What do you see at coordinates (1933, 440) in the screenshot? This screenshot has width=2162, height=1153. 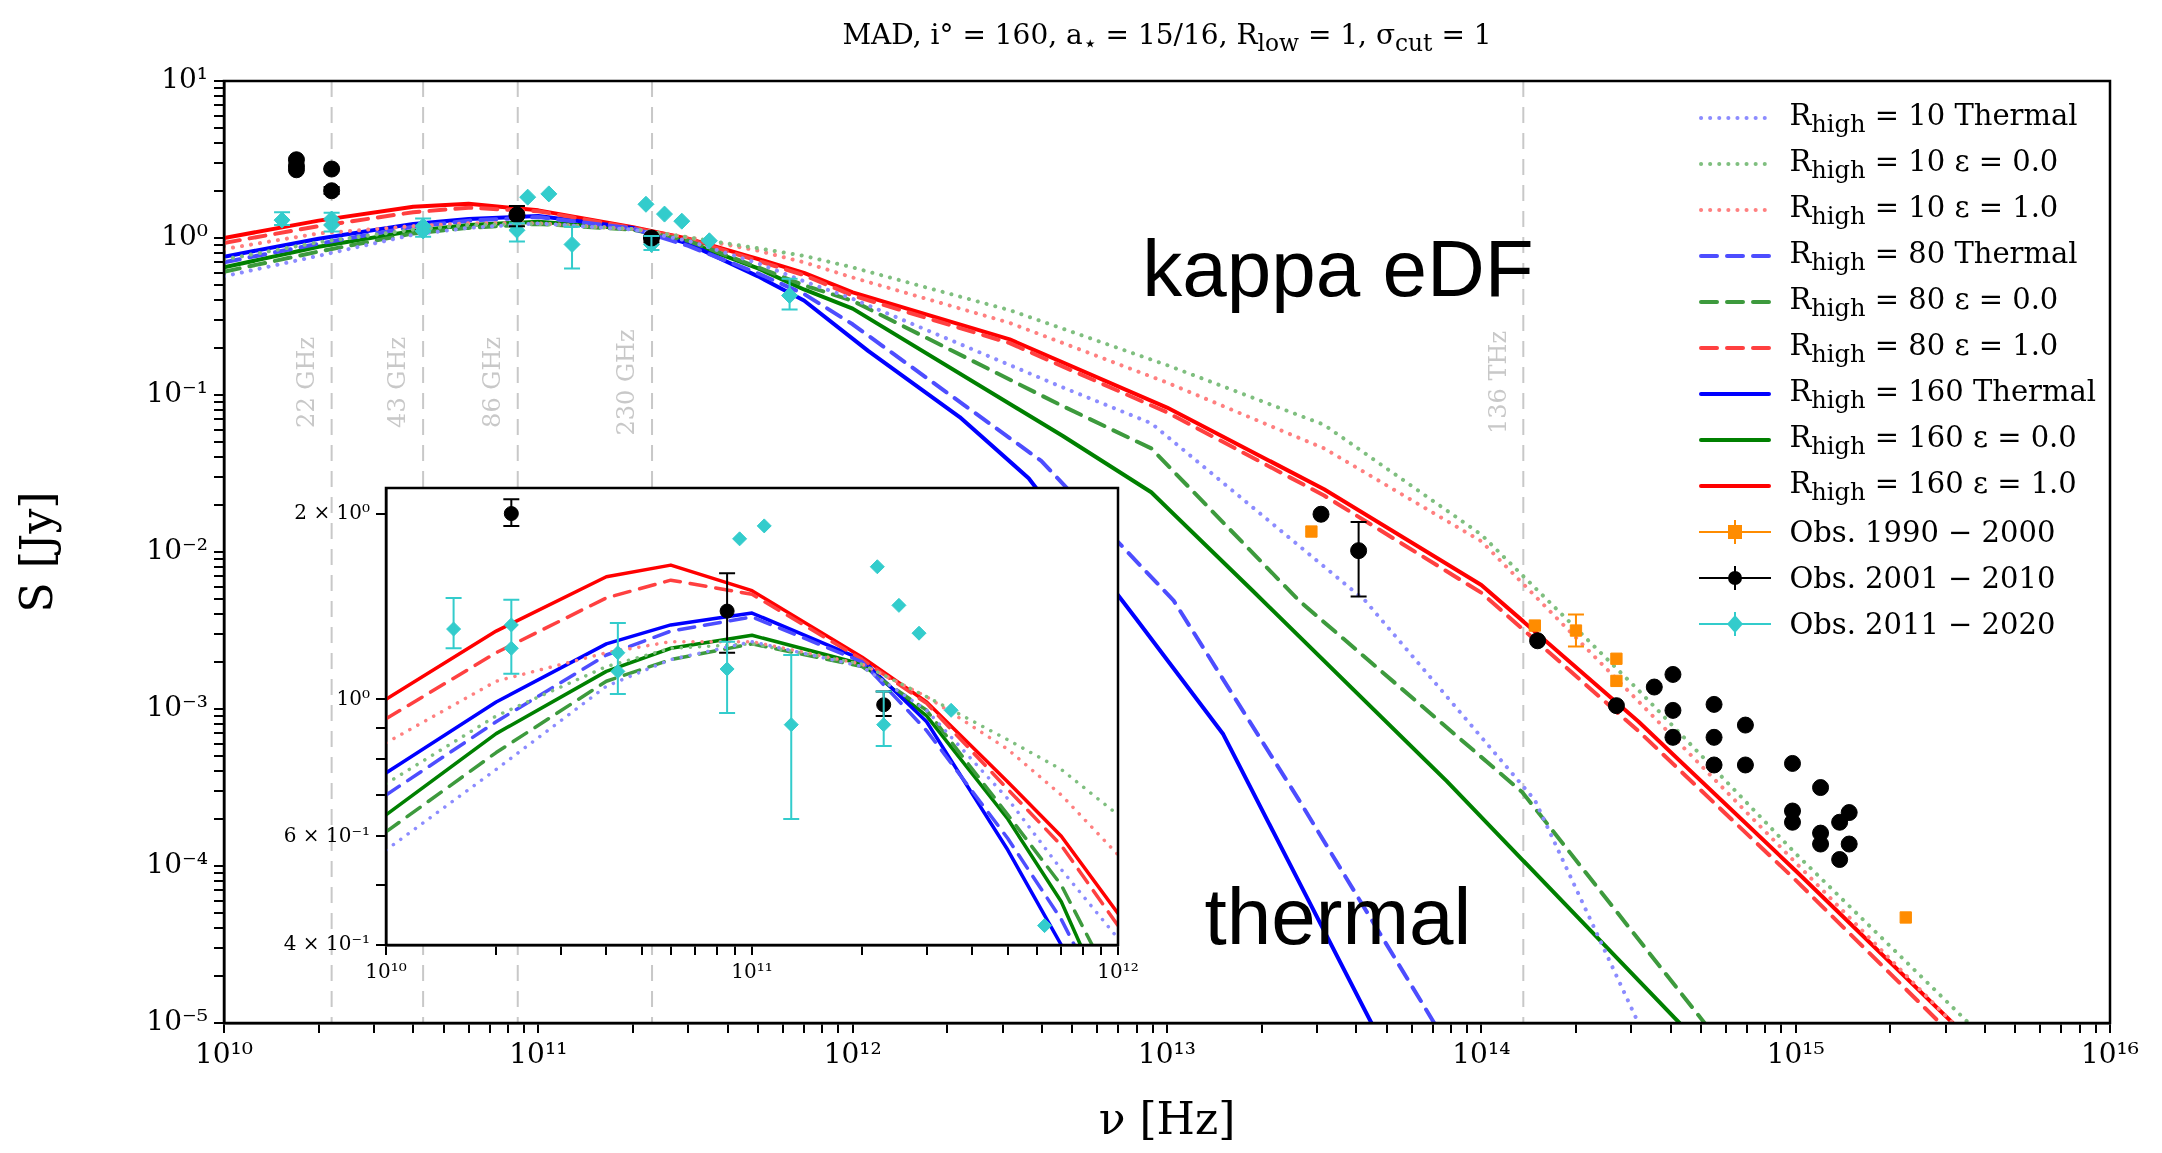 I see `legend-label: R$_{high}$ = 160 ε = 0.0` at bounding box center [1933, 440].